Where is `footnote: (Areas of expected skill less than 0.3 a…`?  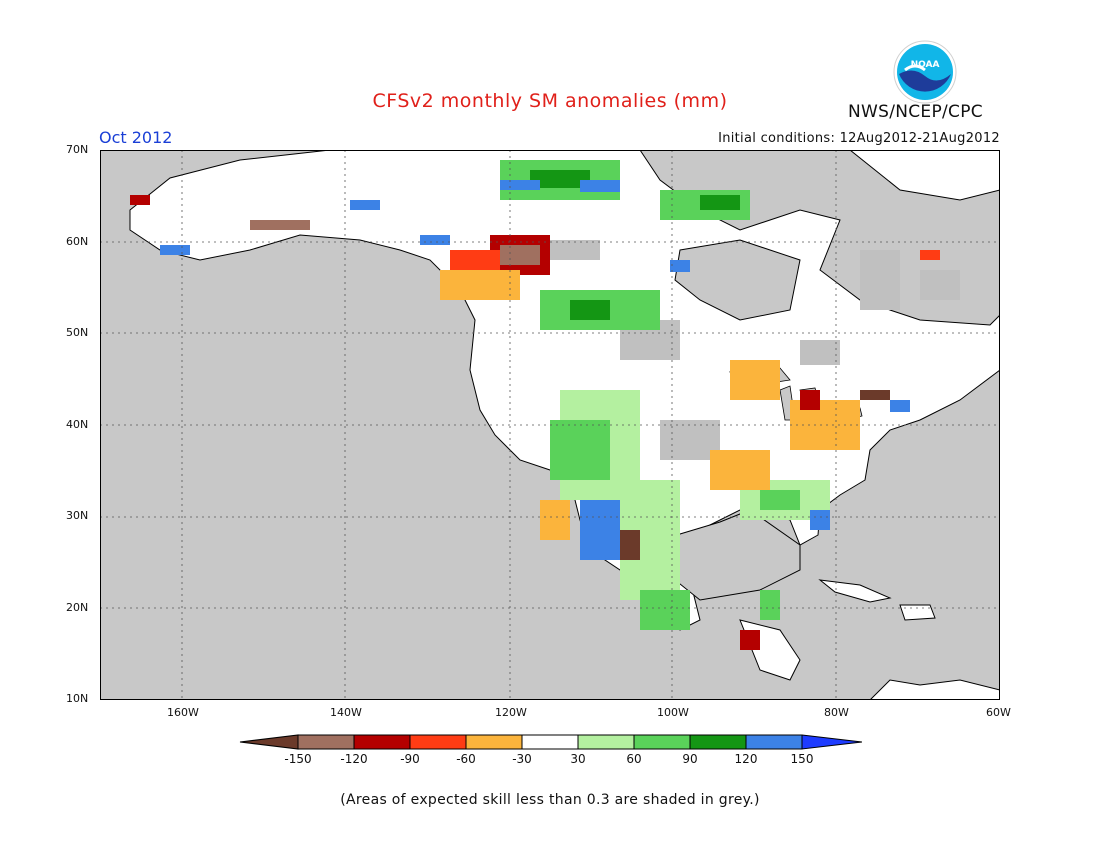 footnote: (Areas of expected skill less than 0.3 a… is located at coordinates (550, 800).